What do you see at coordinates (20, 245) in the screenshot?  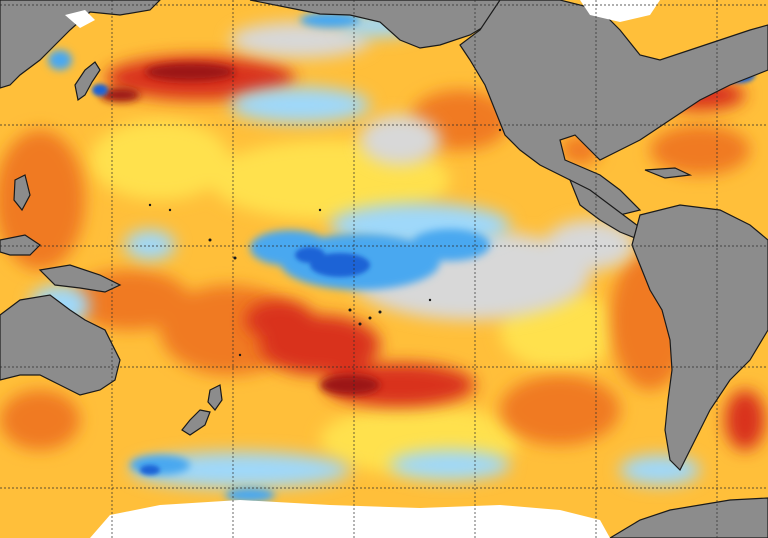 I see `indonesia-land` at bounding box center [20, 245].